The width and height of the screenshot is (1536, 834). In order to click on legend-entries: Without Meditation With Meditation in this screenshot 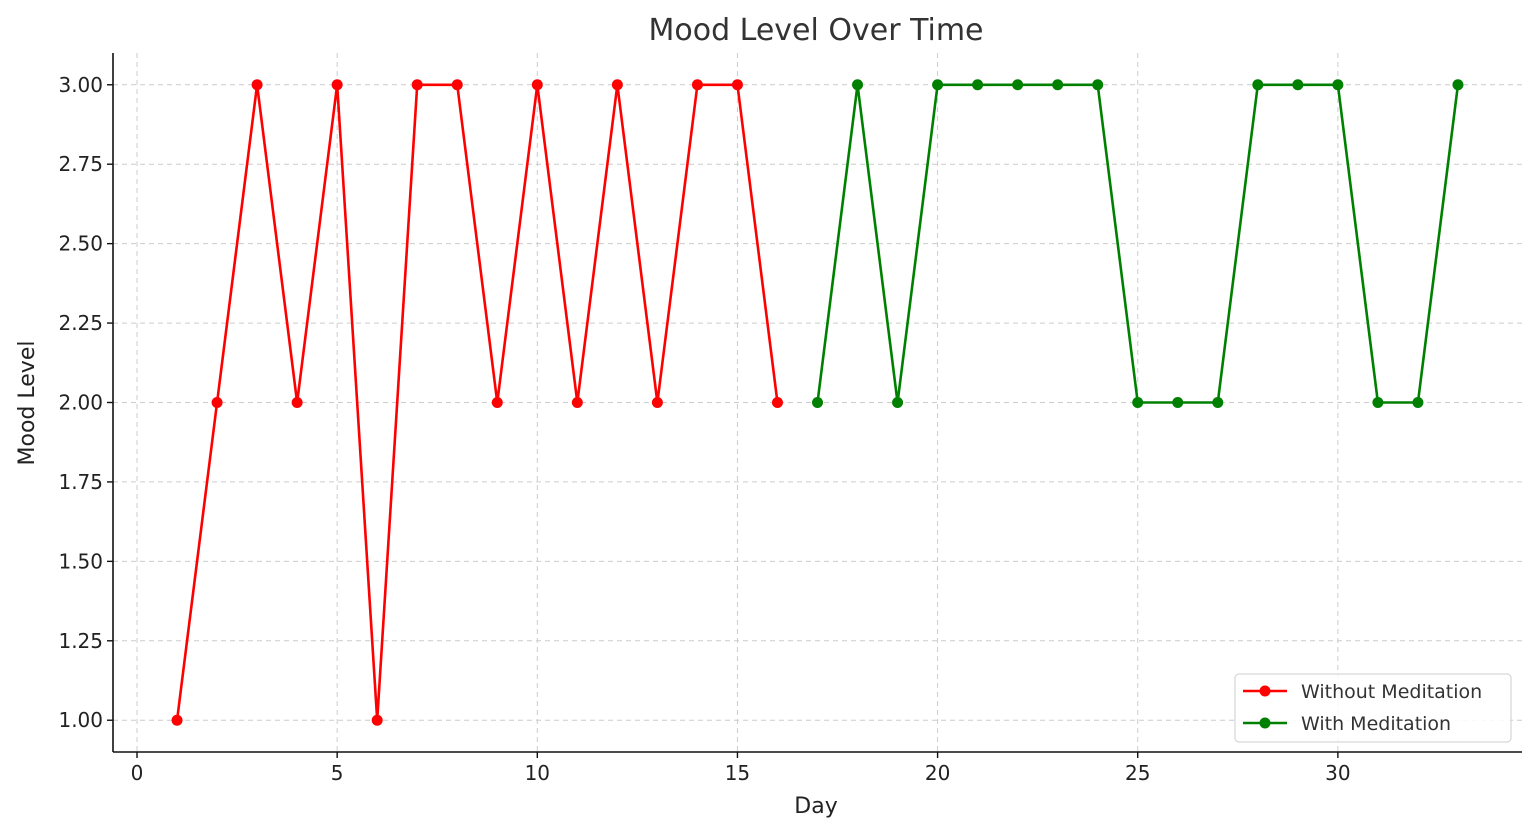, I will do `click(1362, 708)`.